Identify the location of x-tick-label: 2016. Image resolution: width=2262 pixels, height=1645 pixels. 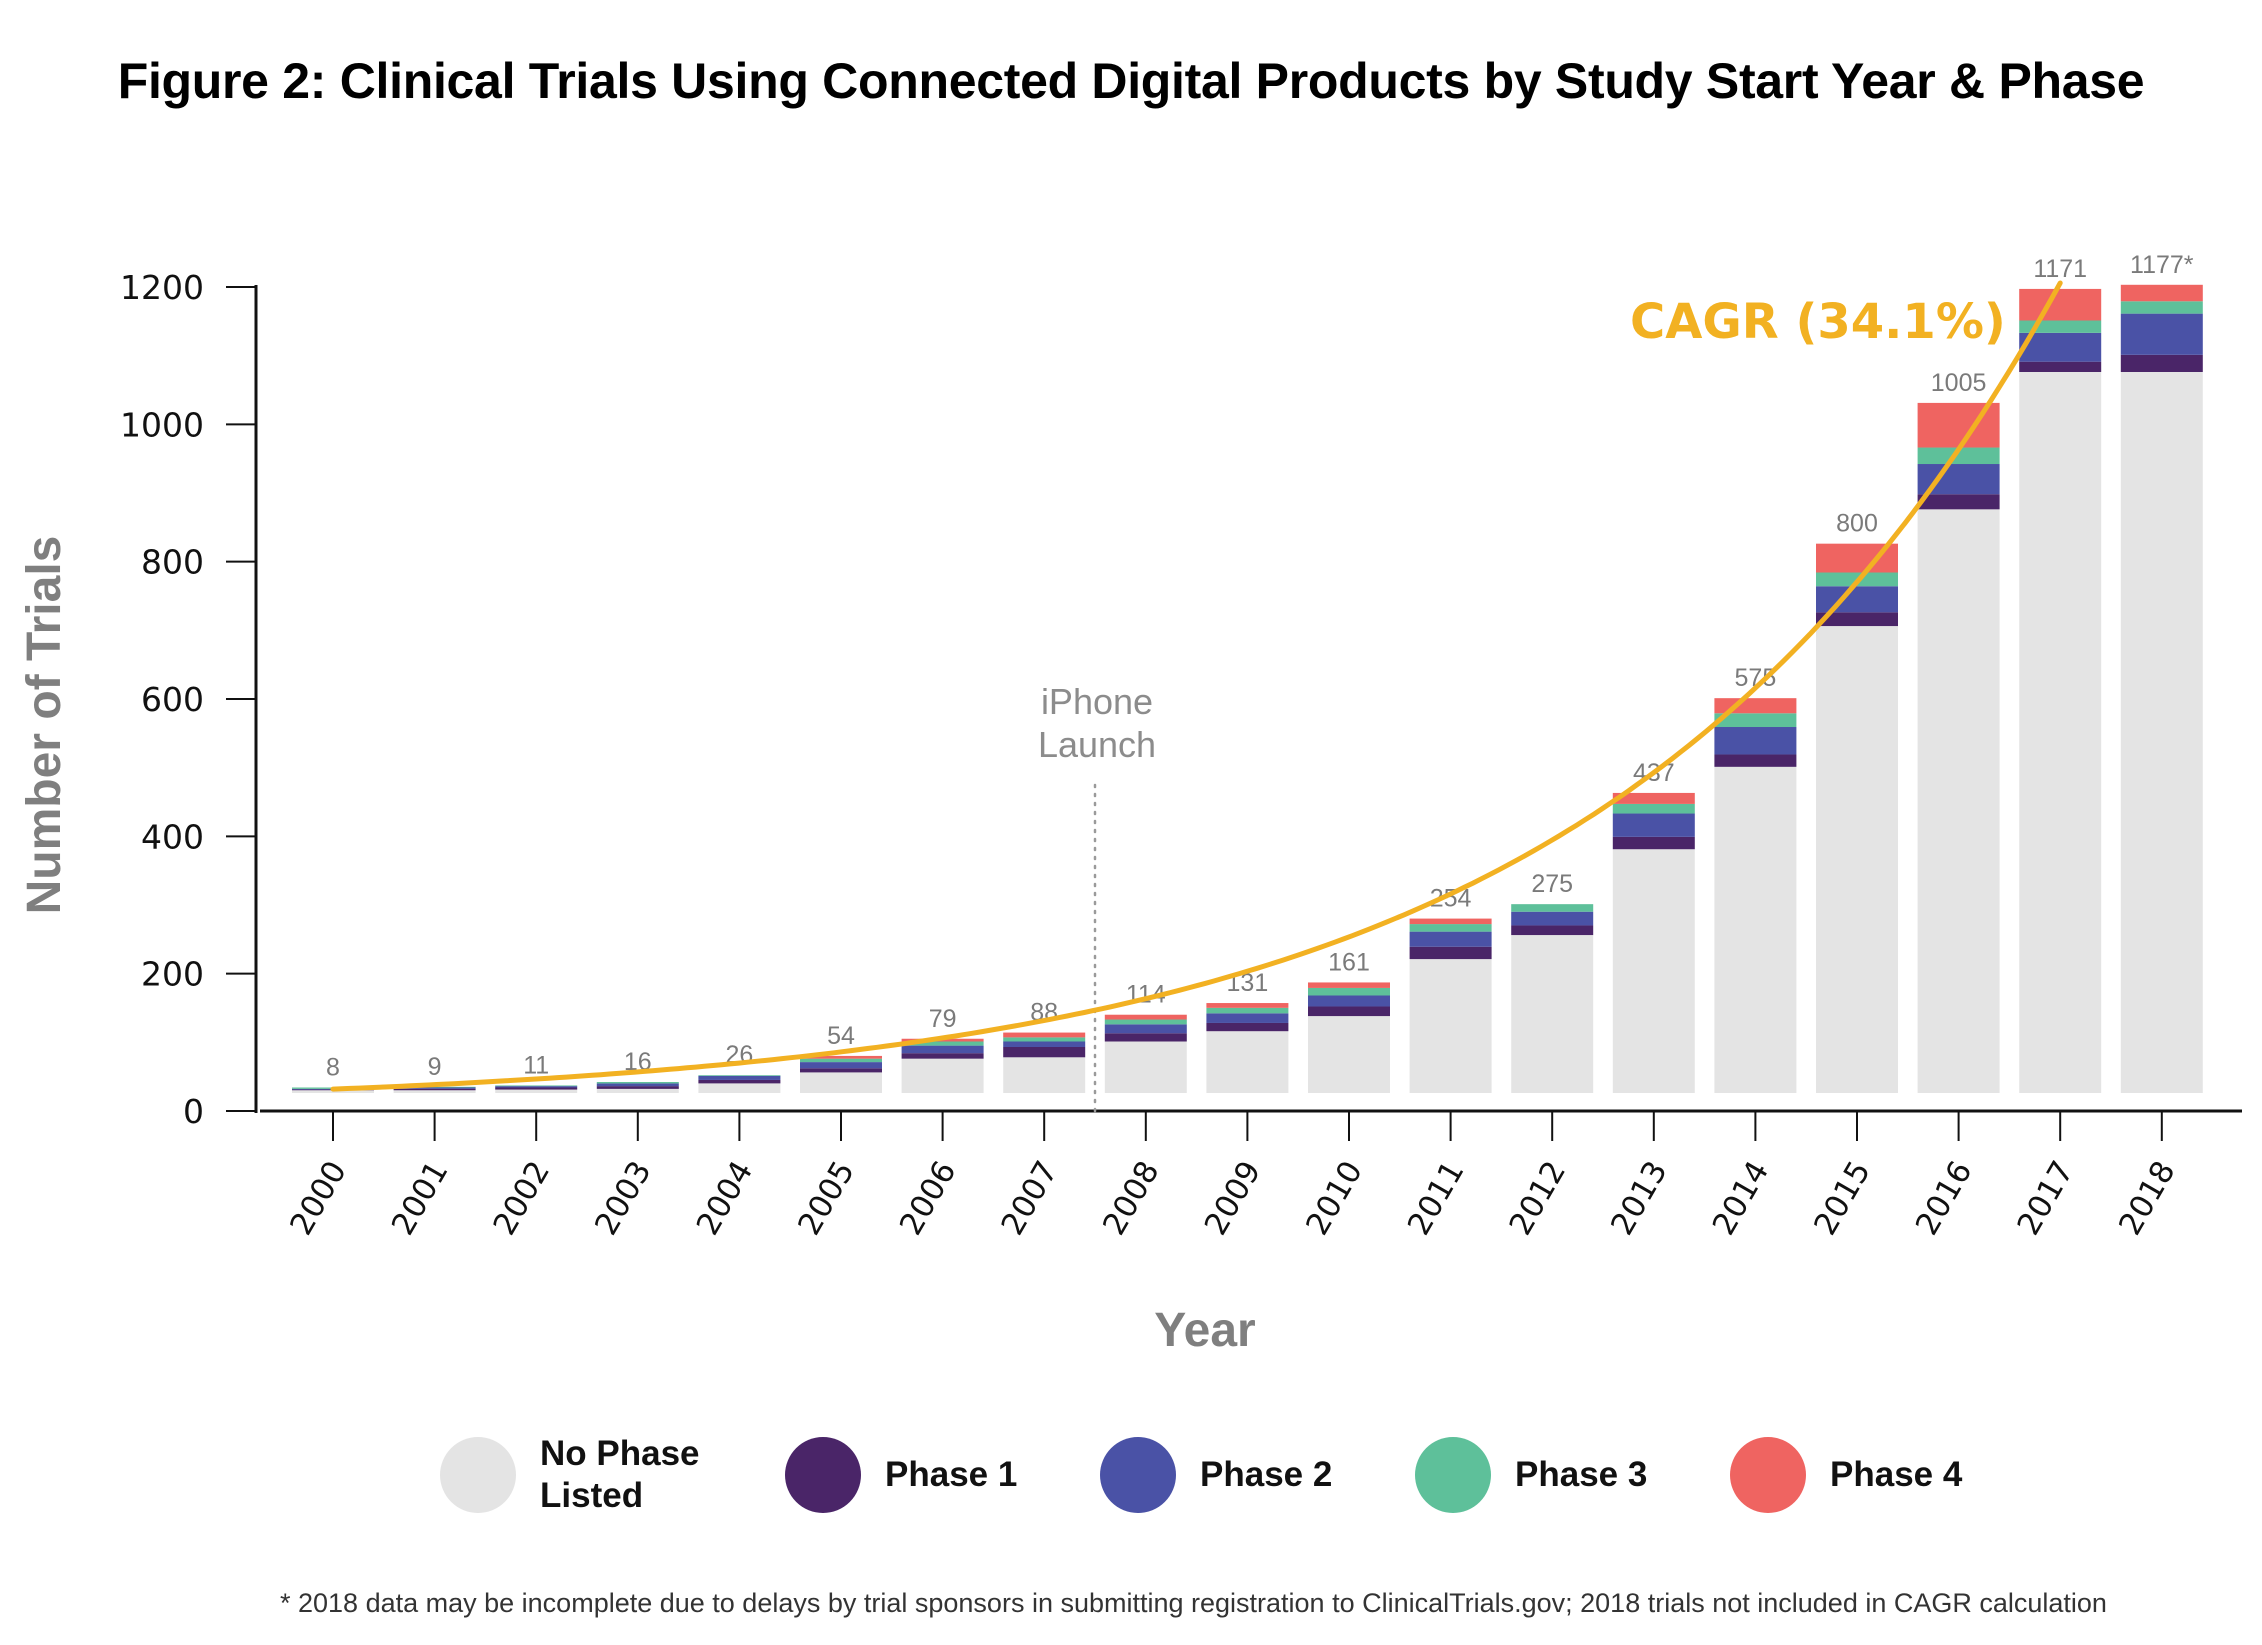
(1944, 1198).